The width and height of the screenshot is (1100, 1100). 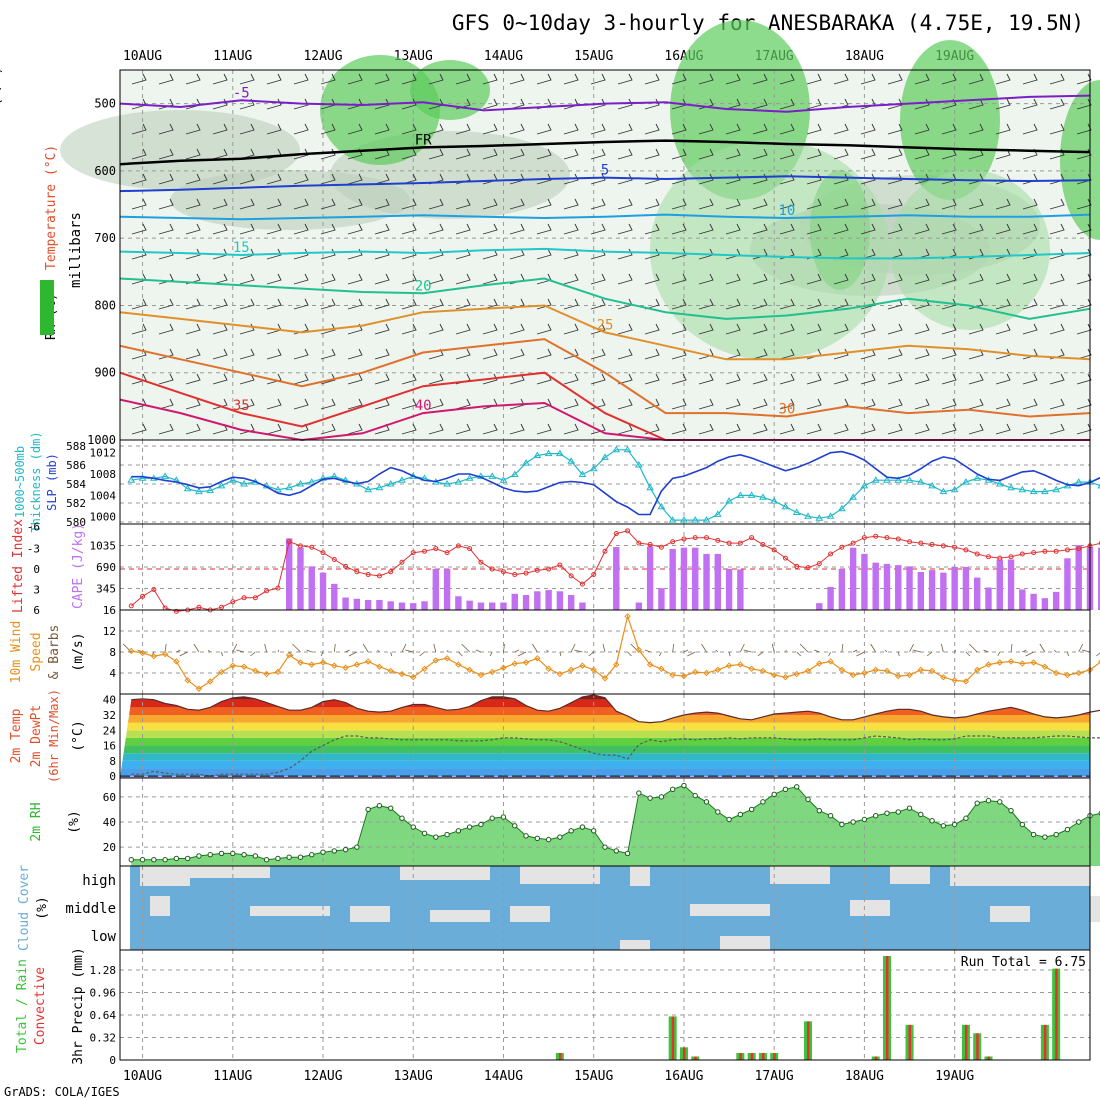 I want to click on thickness-line, so click(x=615, y=485).